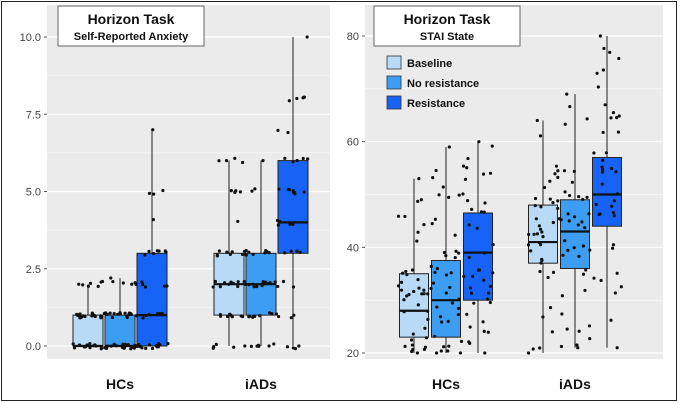 The image size is (680, 403). What do you see at coordinates (574, 221) in the screenshot?
I see `box-no-resistance-iads` at bounding box center [574, 221].